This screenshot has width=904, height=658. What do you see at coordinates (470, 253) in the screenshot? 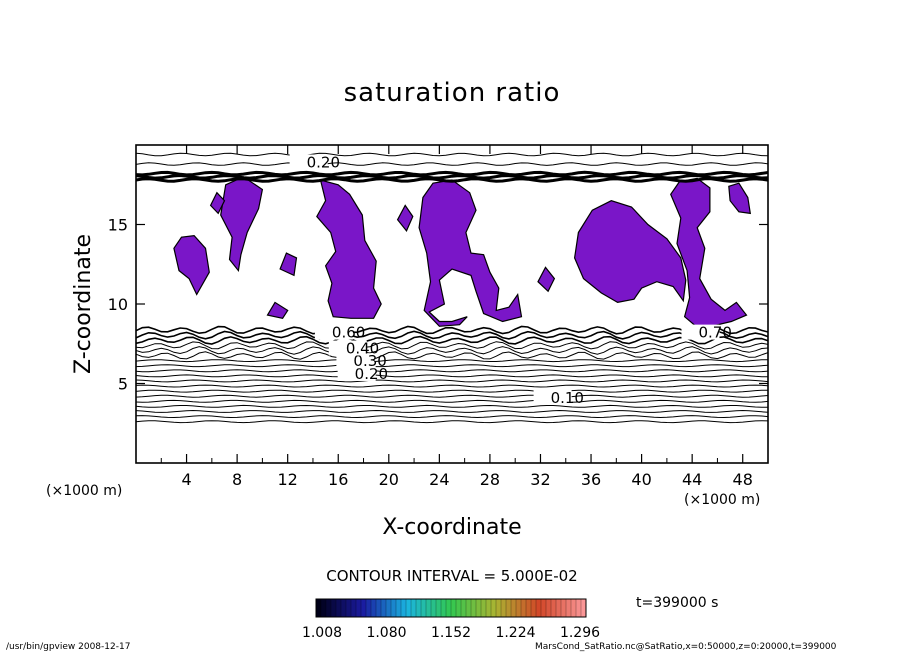
I see `supersaturated-region-c` at bounding box center [470, 253].